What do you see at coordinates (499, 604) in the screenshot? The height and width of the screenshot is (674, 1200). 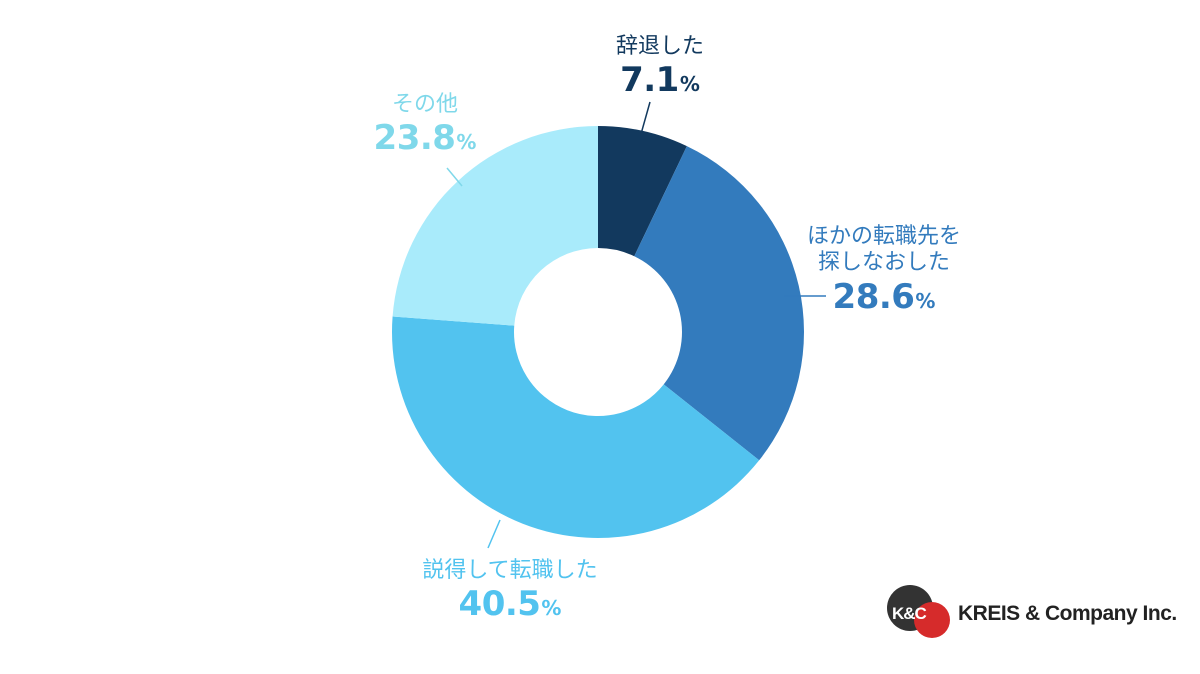 I see `slice-value-persuaded: 40.5` at bounding box center [499, 604].